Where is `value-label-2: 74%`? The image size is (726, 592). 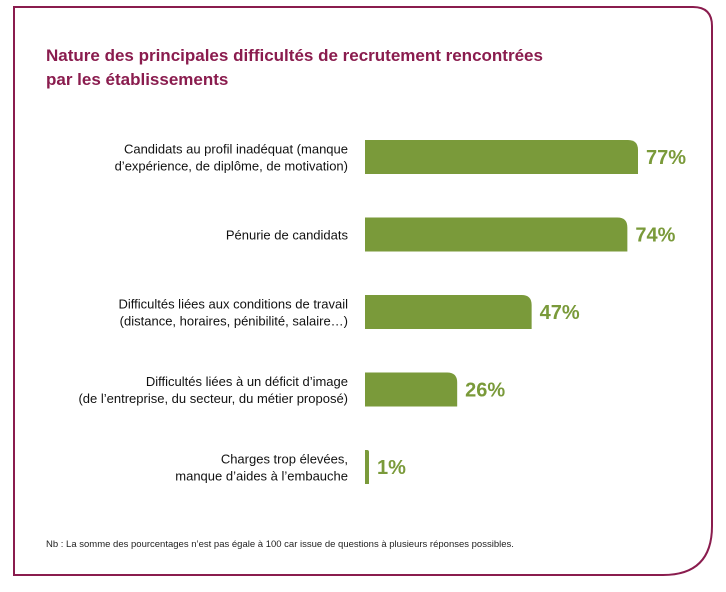
value-label-2: 74% is located at coordinates (655, 236).